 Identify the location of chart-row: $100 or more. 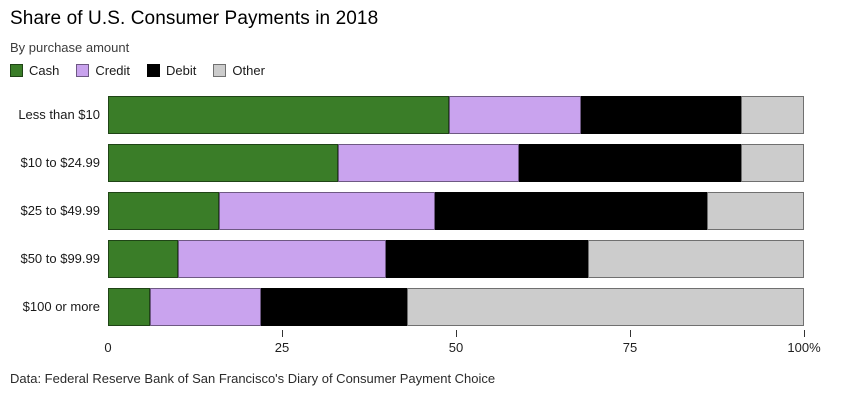
(423, 307).